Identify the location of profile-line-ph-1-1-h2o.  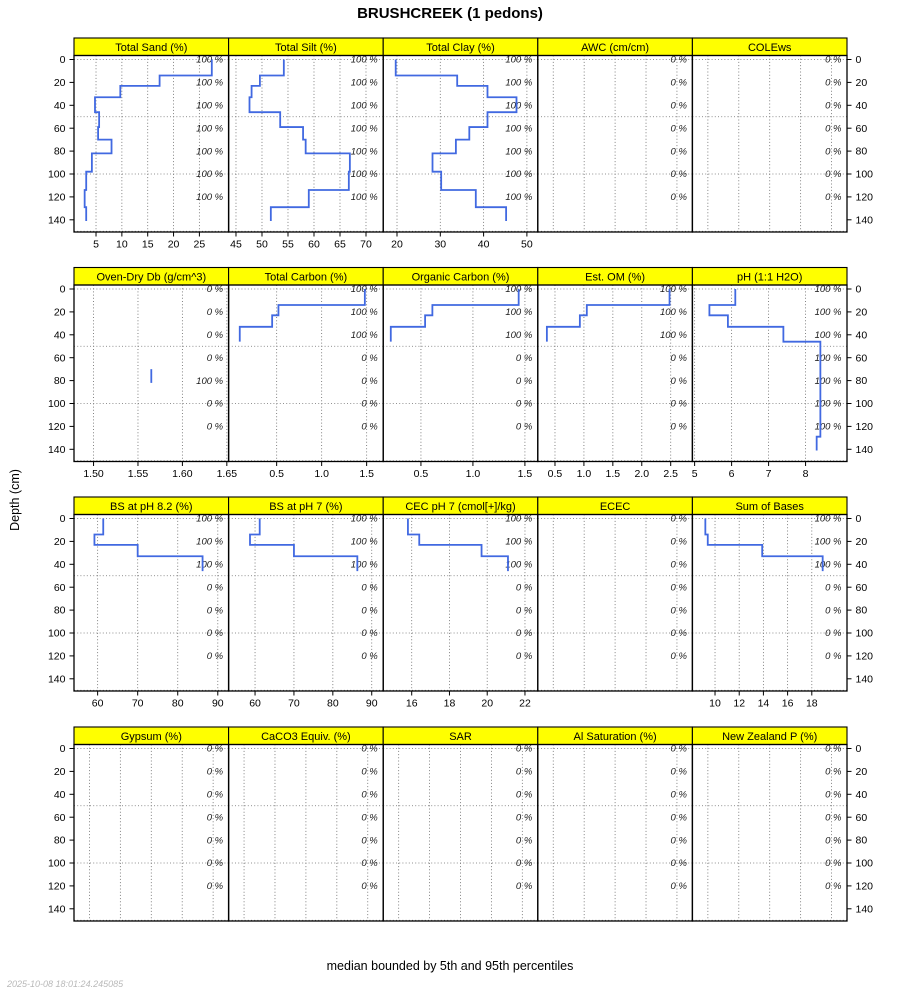
(765, 370).